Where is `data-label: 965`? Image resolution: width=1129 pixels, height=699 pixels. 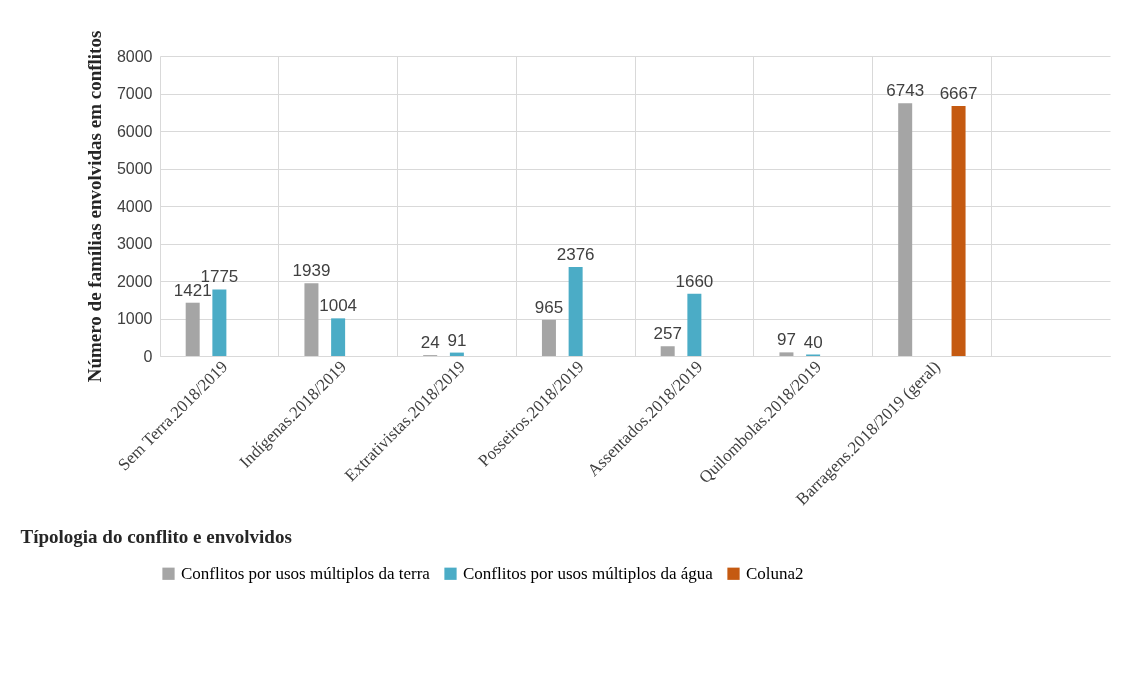
data-label: 965 is located at coordinates (549, 307).